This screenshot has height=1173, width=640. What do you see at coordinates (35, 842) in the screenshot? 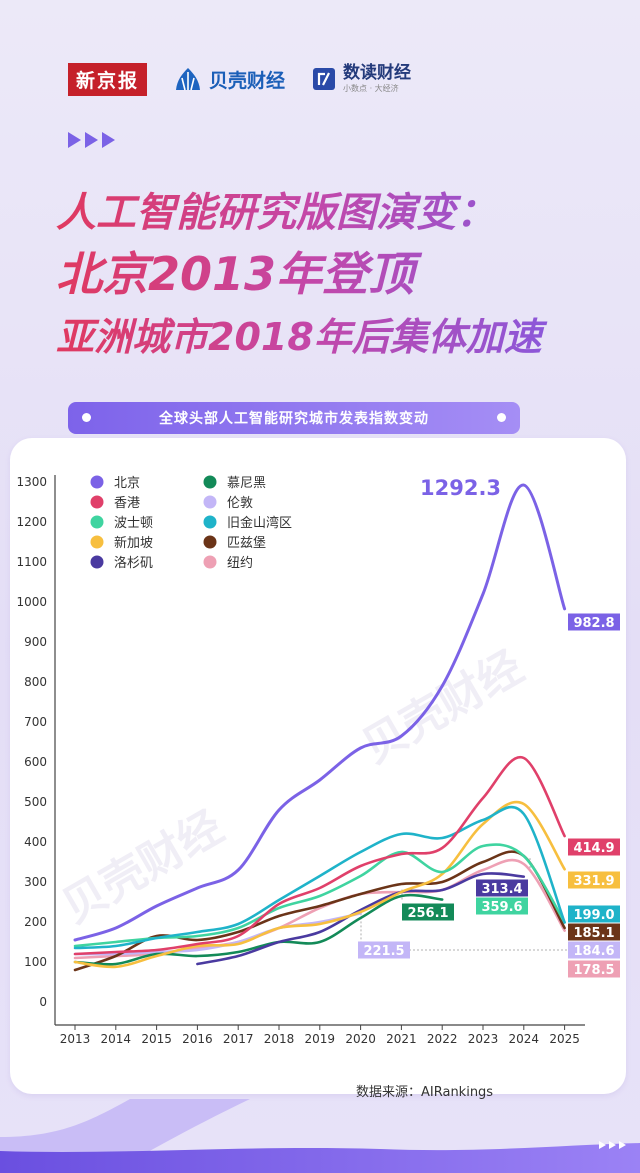
I see `y-tick-label: 400` at bounding box center [35, 842].